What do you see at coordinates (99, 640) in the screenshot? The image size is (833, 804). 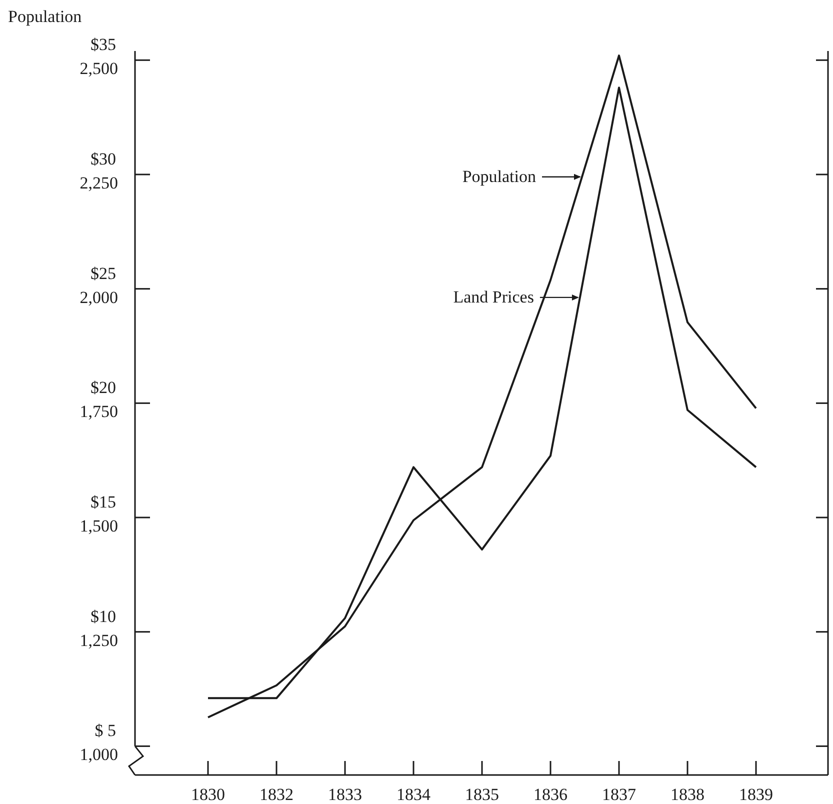 I see `y-tick-label: 1,250` at bounding box center [99, 640].